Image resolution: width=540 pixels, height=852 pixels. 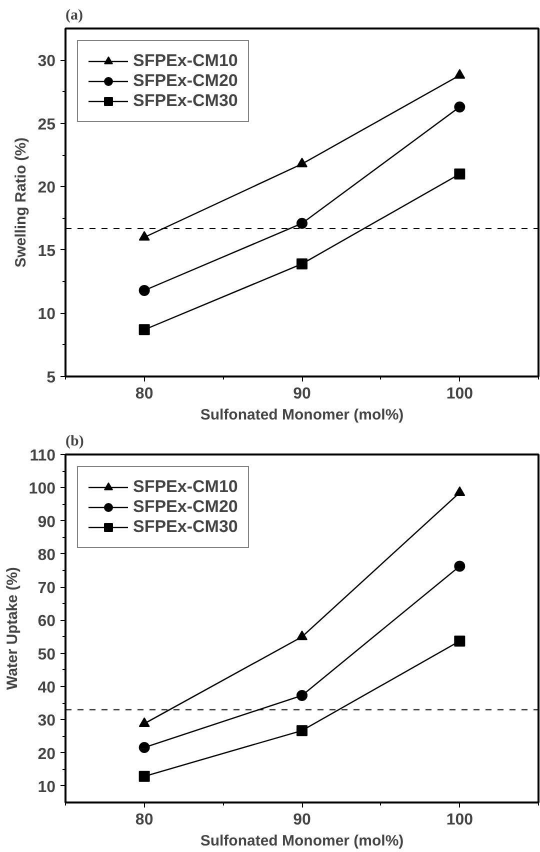 What do you see at coordinates (12, 628) in the screenshot?
I see `y-axis-title: Water Uptake (%)` at bounding box center [12, 628].